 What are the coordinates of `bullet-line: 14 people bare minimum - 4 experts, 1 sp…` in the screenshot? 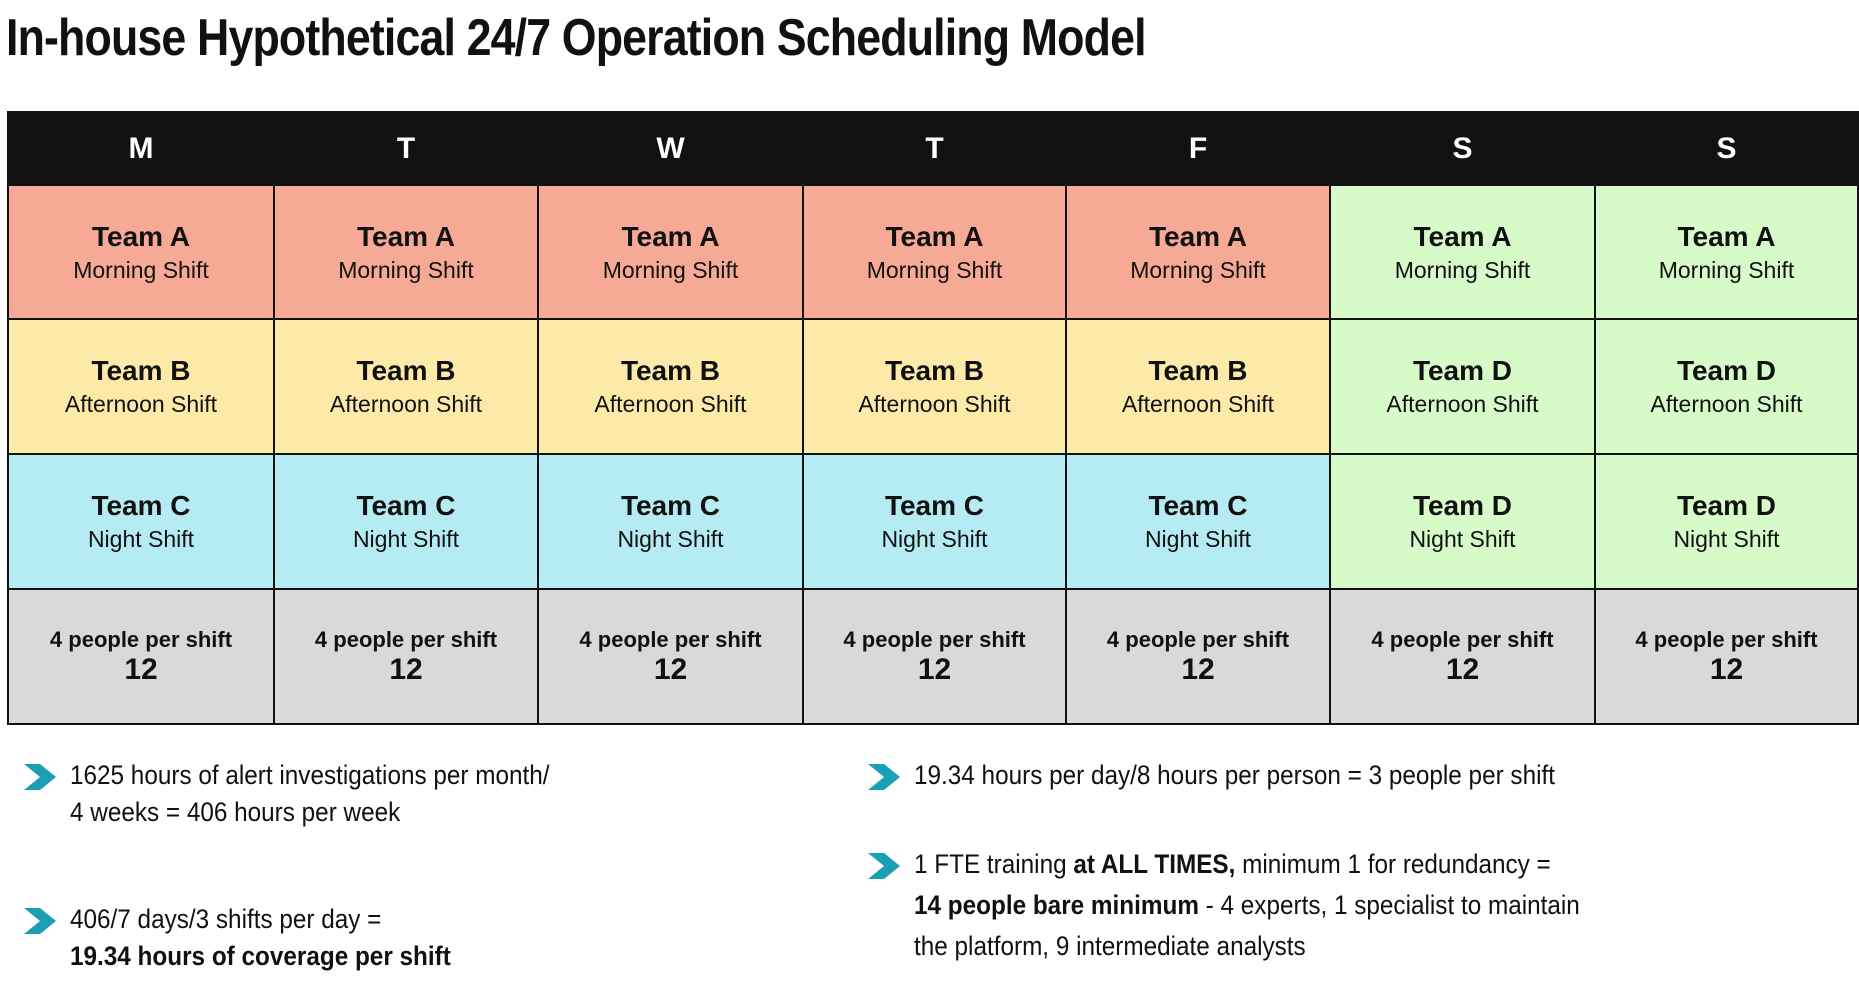 It's located at (1247, 905).